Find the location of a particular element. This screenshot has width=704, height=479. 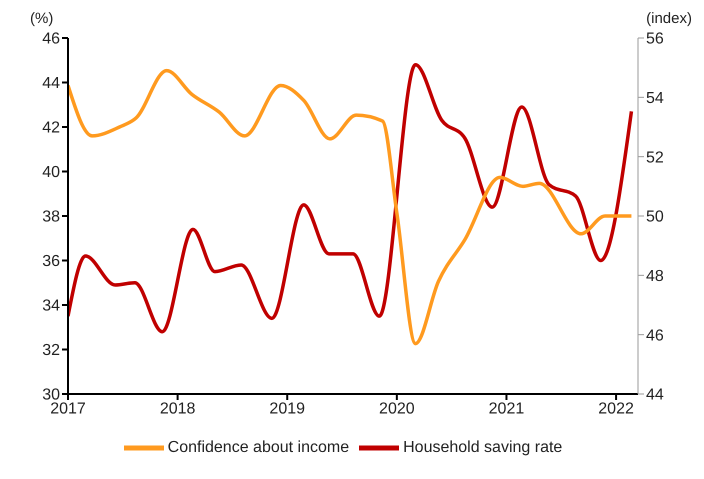

x-tick-label: 2021 is located at coordinates (506, 409).